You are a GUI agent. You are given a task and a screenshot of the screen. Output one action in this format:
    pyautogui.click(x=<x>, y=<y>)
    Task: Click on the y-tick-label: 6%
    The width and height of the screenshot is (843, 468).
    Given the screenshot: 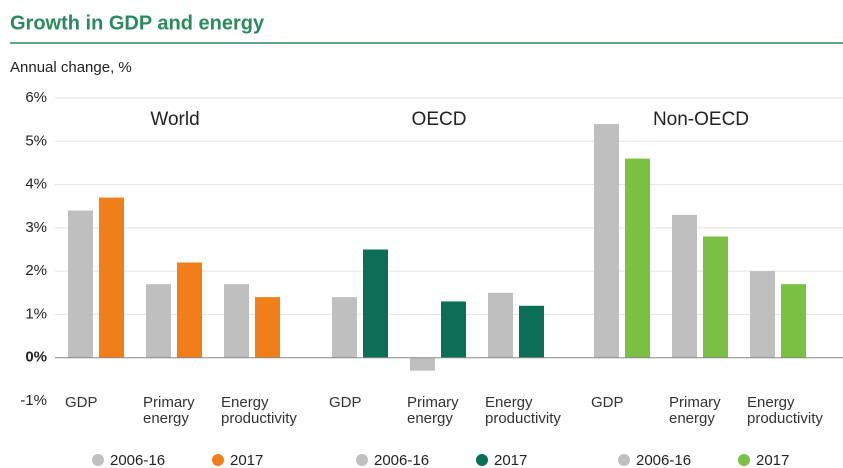 What is the action you would take?
    pyautogui.click(x=36, y=97)
    